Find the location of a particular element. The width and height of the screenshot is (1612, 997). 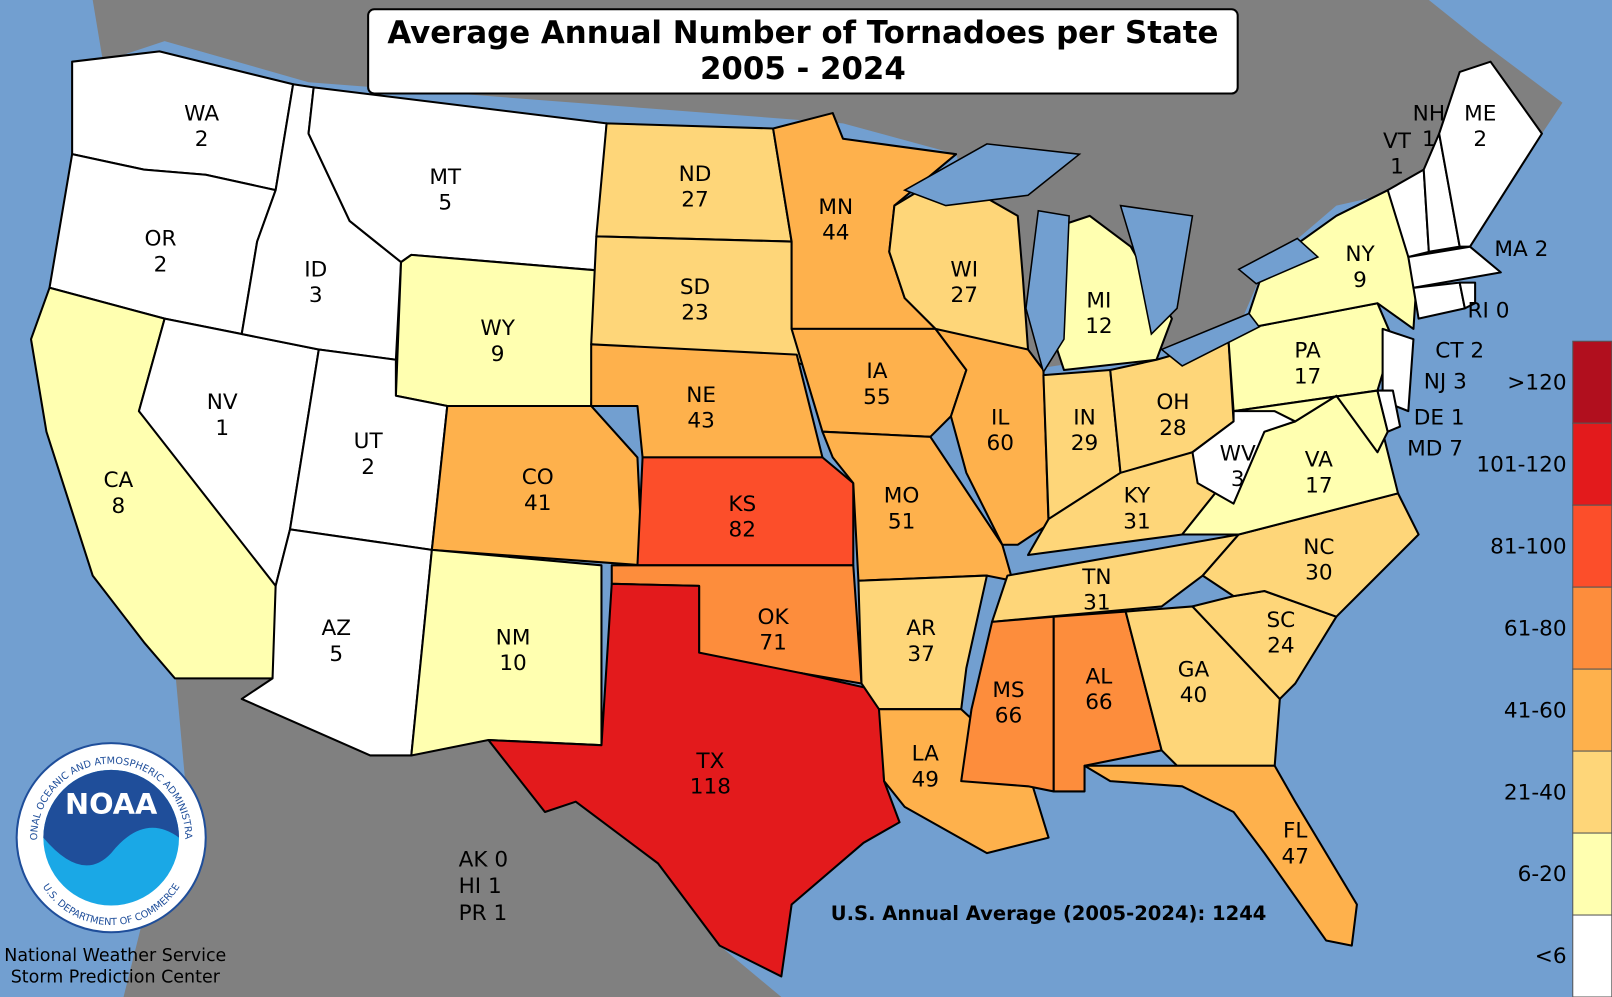

state-abbr: MI is located at coordinates (1098, 300).